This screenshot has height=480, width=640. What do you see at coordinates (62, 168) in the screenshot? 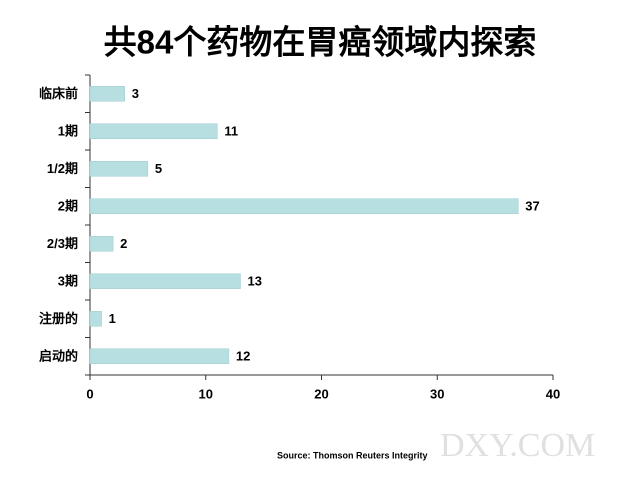
I see `y-tick-label: 1/2期` at bounding box center [62, 168].